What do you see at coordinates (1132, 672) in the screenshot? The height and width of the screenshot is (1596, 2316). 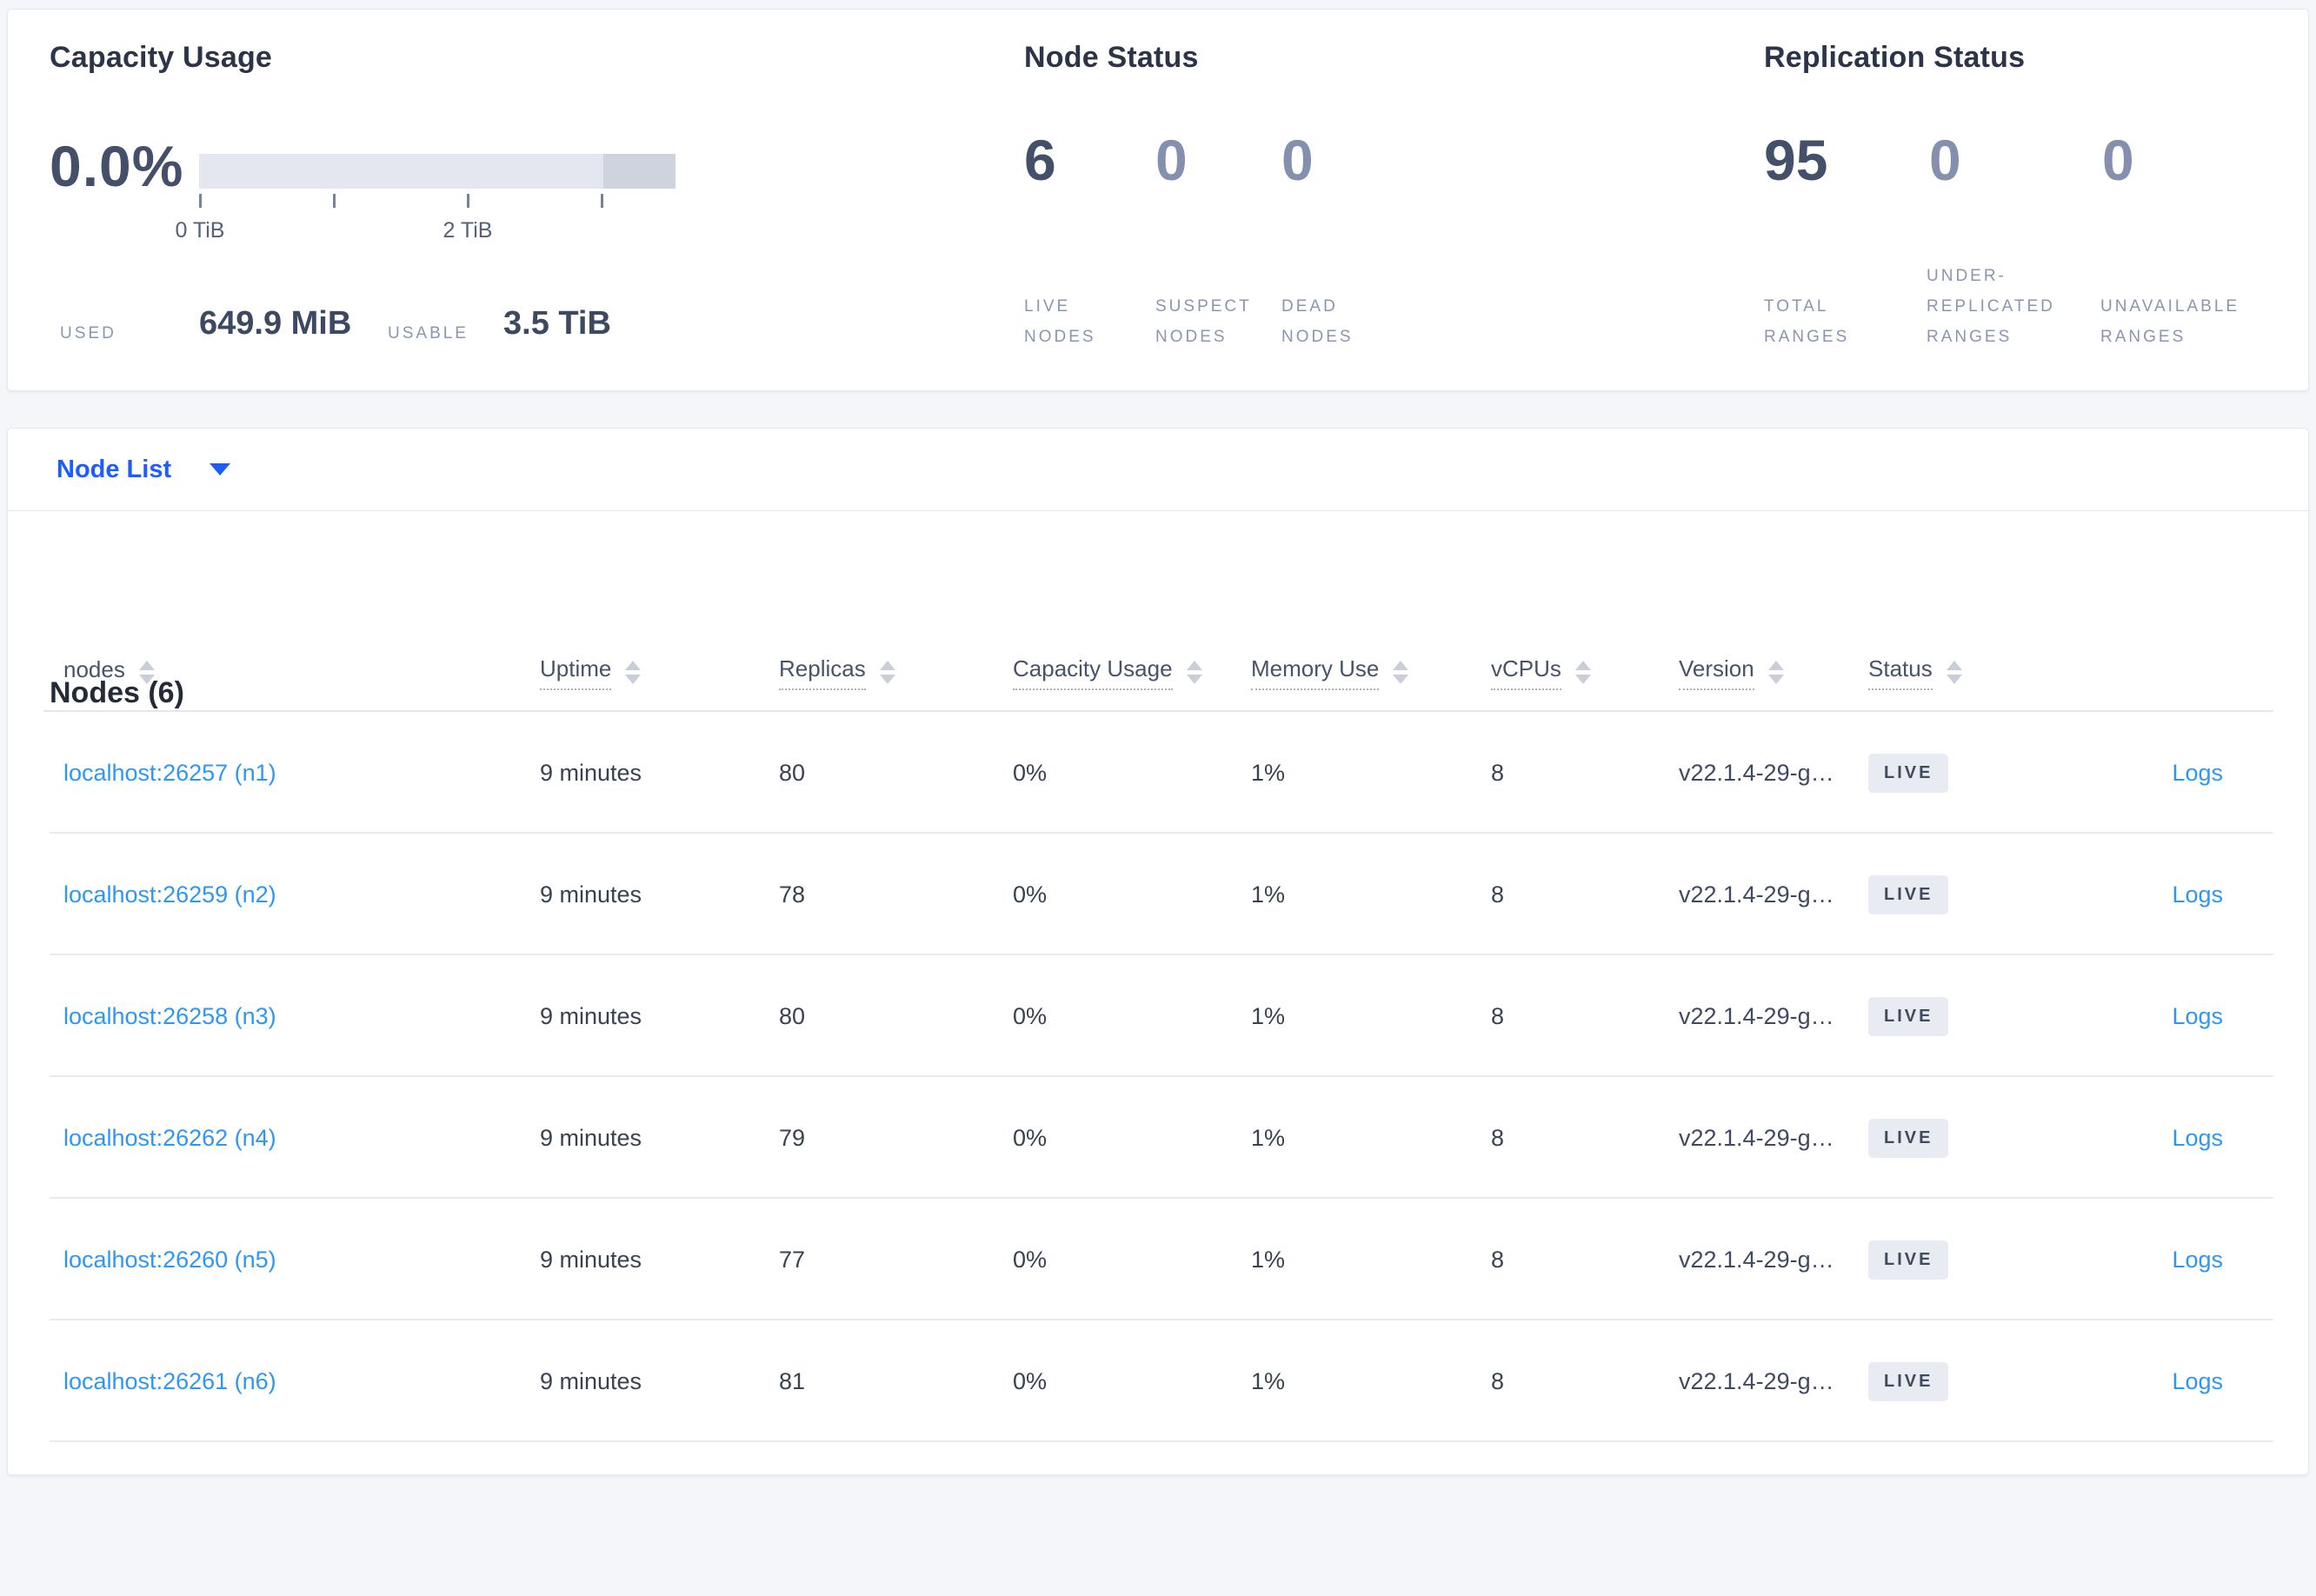 I see `column-header-capacity-usage: Capacity Usage` at bounding box center [1132, 672].